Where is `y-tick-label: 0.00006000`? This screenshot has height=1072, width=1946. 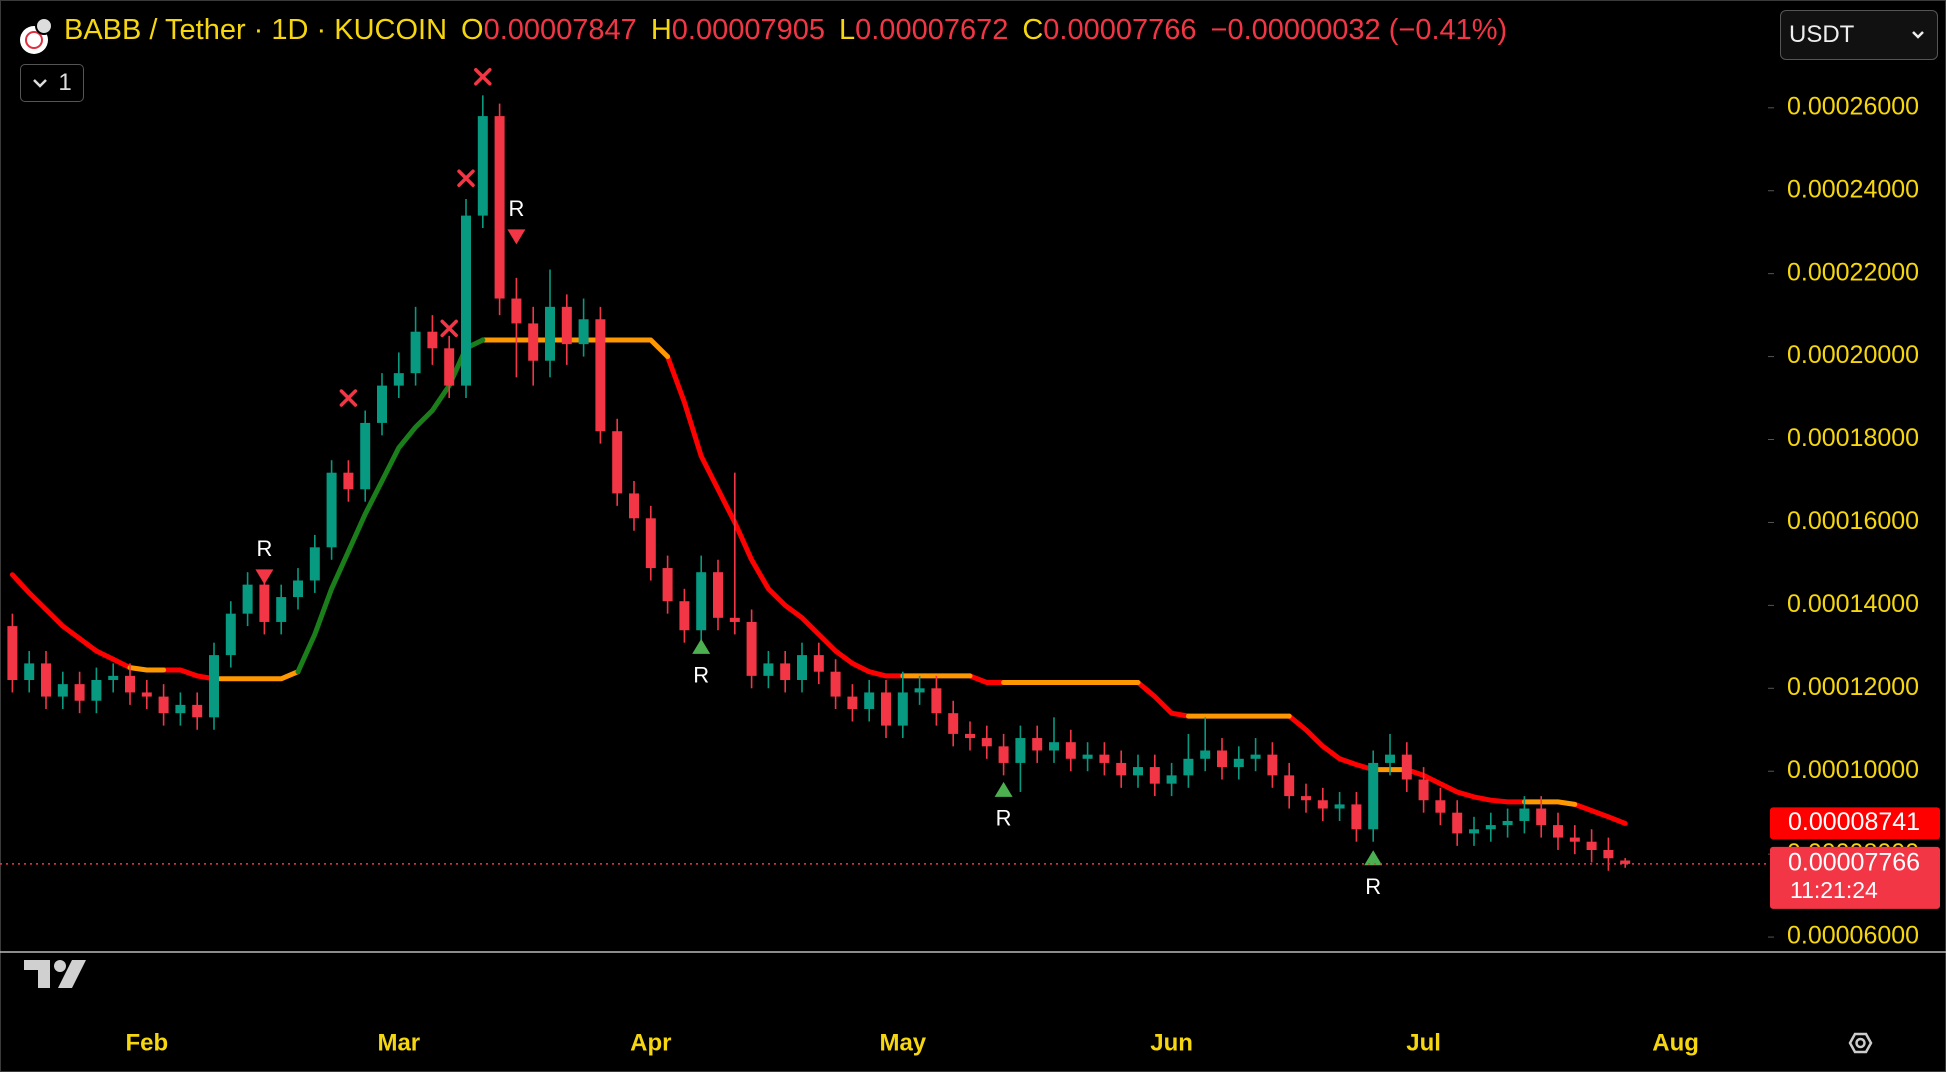 y-tick-label: 0.00006000 is located at coordinates (1853, 936).